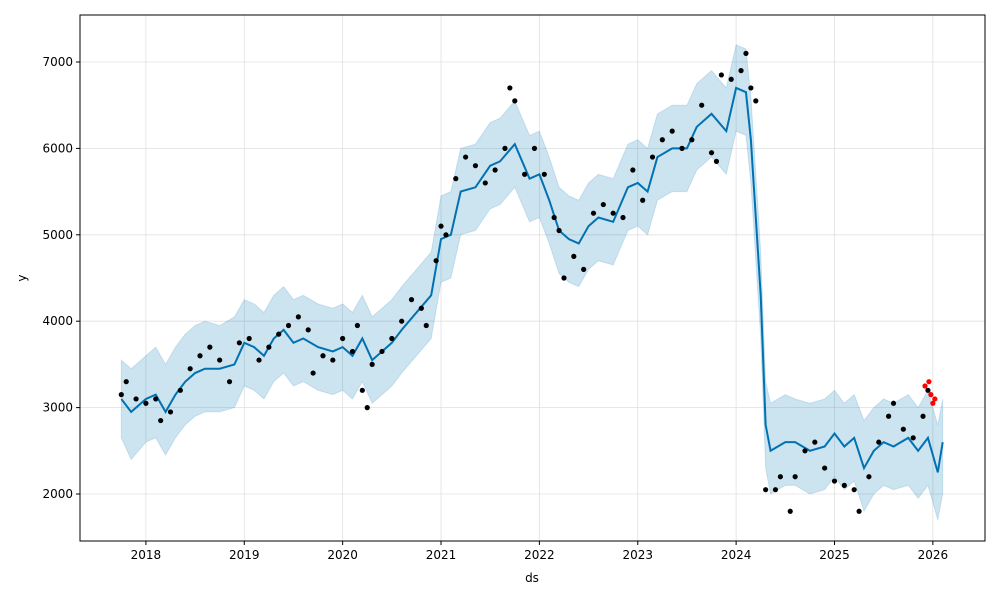 Image resolution: width=1000 pixels, height=604 pixels. Describe the element at coordinates (933, 555) in the screenshot. I see `x-tick-label: 2026` at that location.